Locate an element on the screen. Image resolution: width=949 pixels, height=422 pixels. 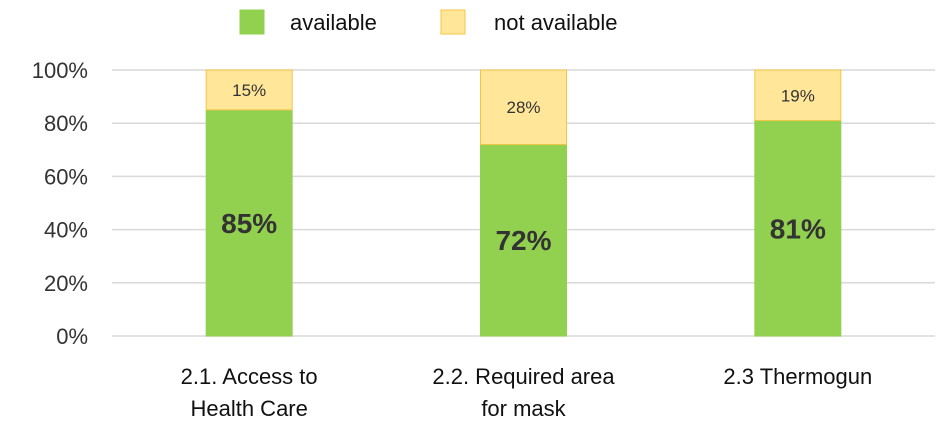
y-tick-label: 0% is located at coordinates (72, 336).